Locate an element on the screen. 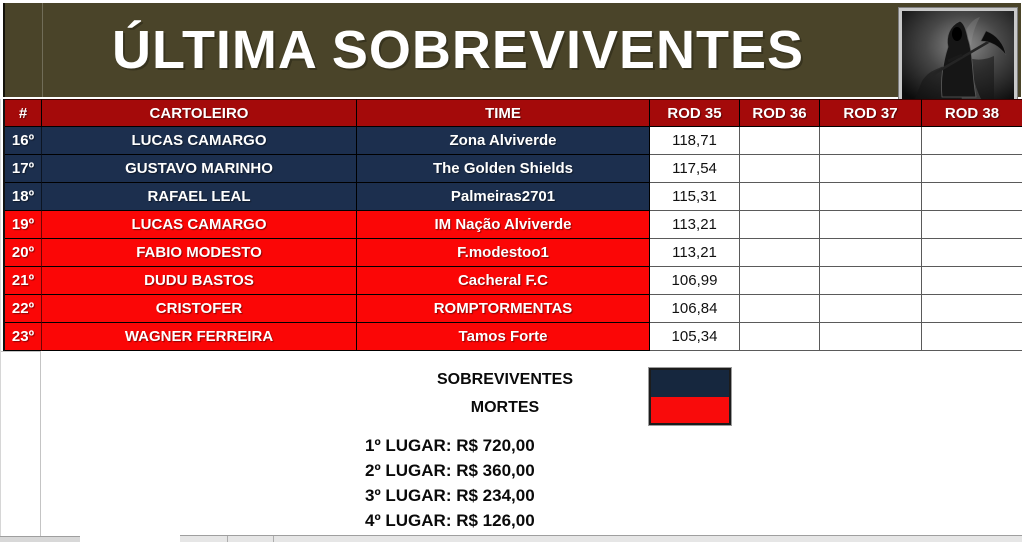 The height and width of the screenshot is (542, 1022). rod35-score-cell: 117,54 is located at coordinates (695, 169).